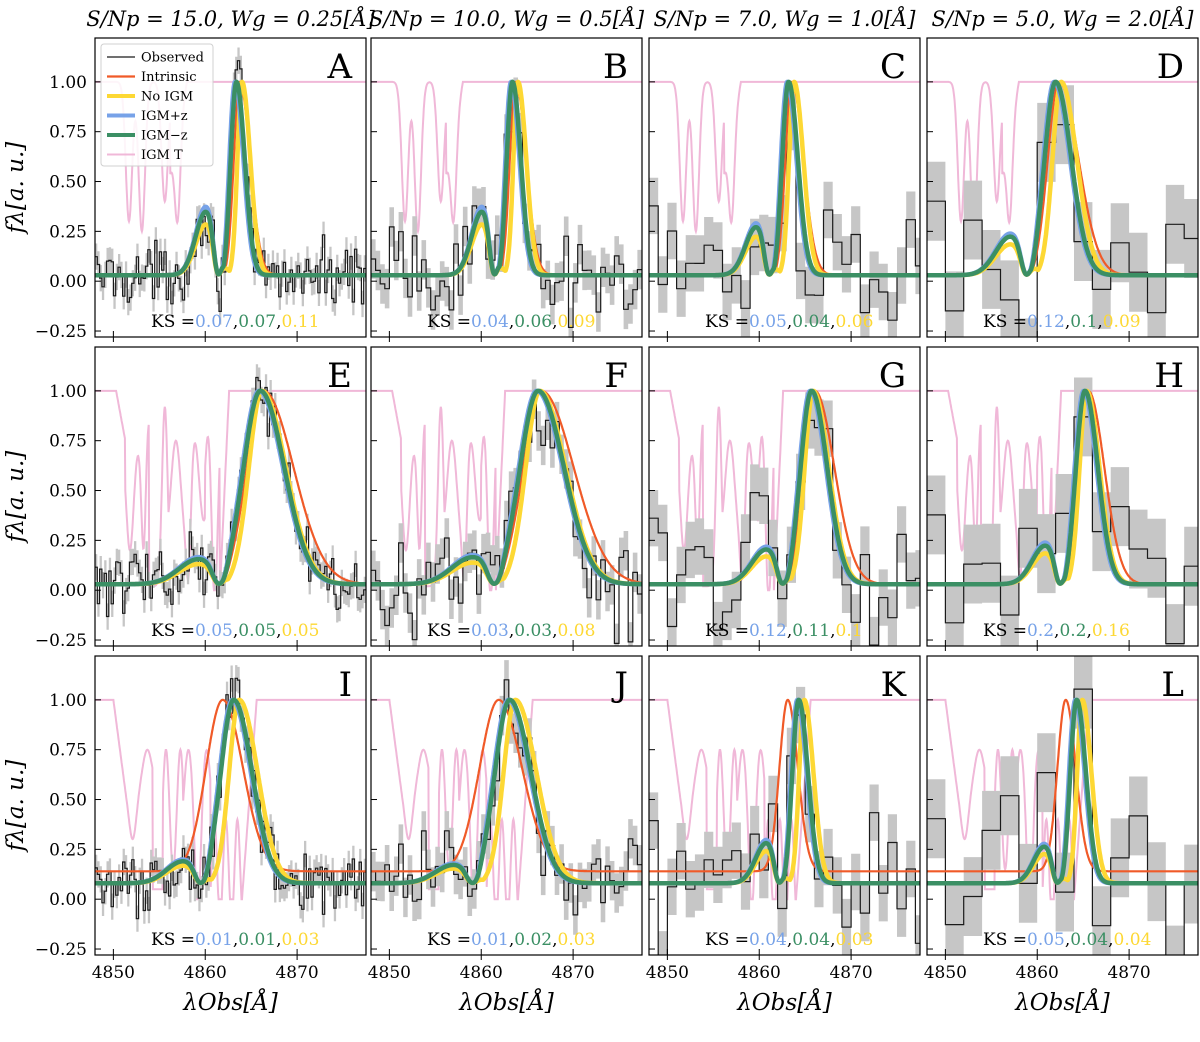 The width and height of the screenshot is (1200, 1042). I want to click on panel-letter: B, so click(615, 67).